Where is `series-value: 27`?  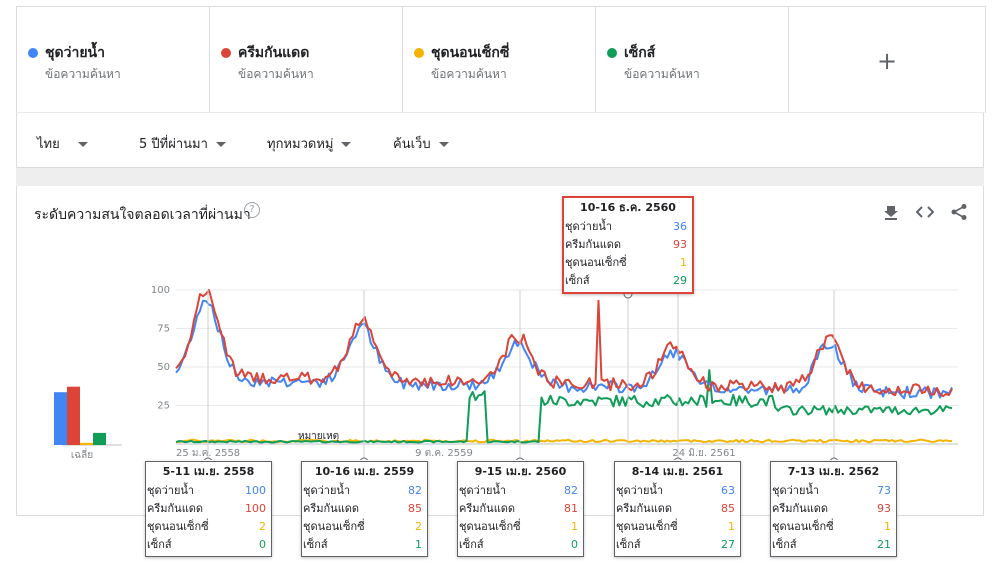 series-value: 27 is located at coordinates (728, 544).